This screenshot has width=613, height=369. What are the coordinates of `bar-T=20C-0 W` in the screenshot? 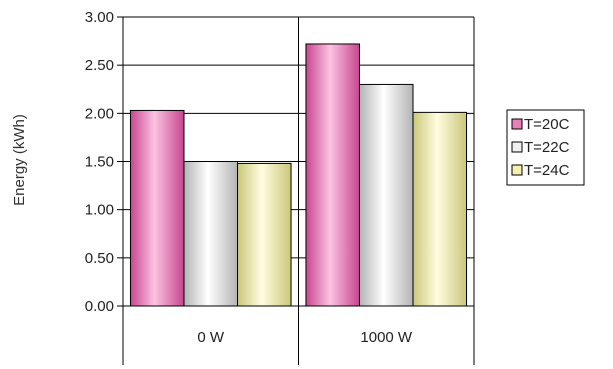 It's located at (157, 208).